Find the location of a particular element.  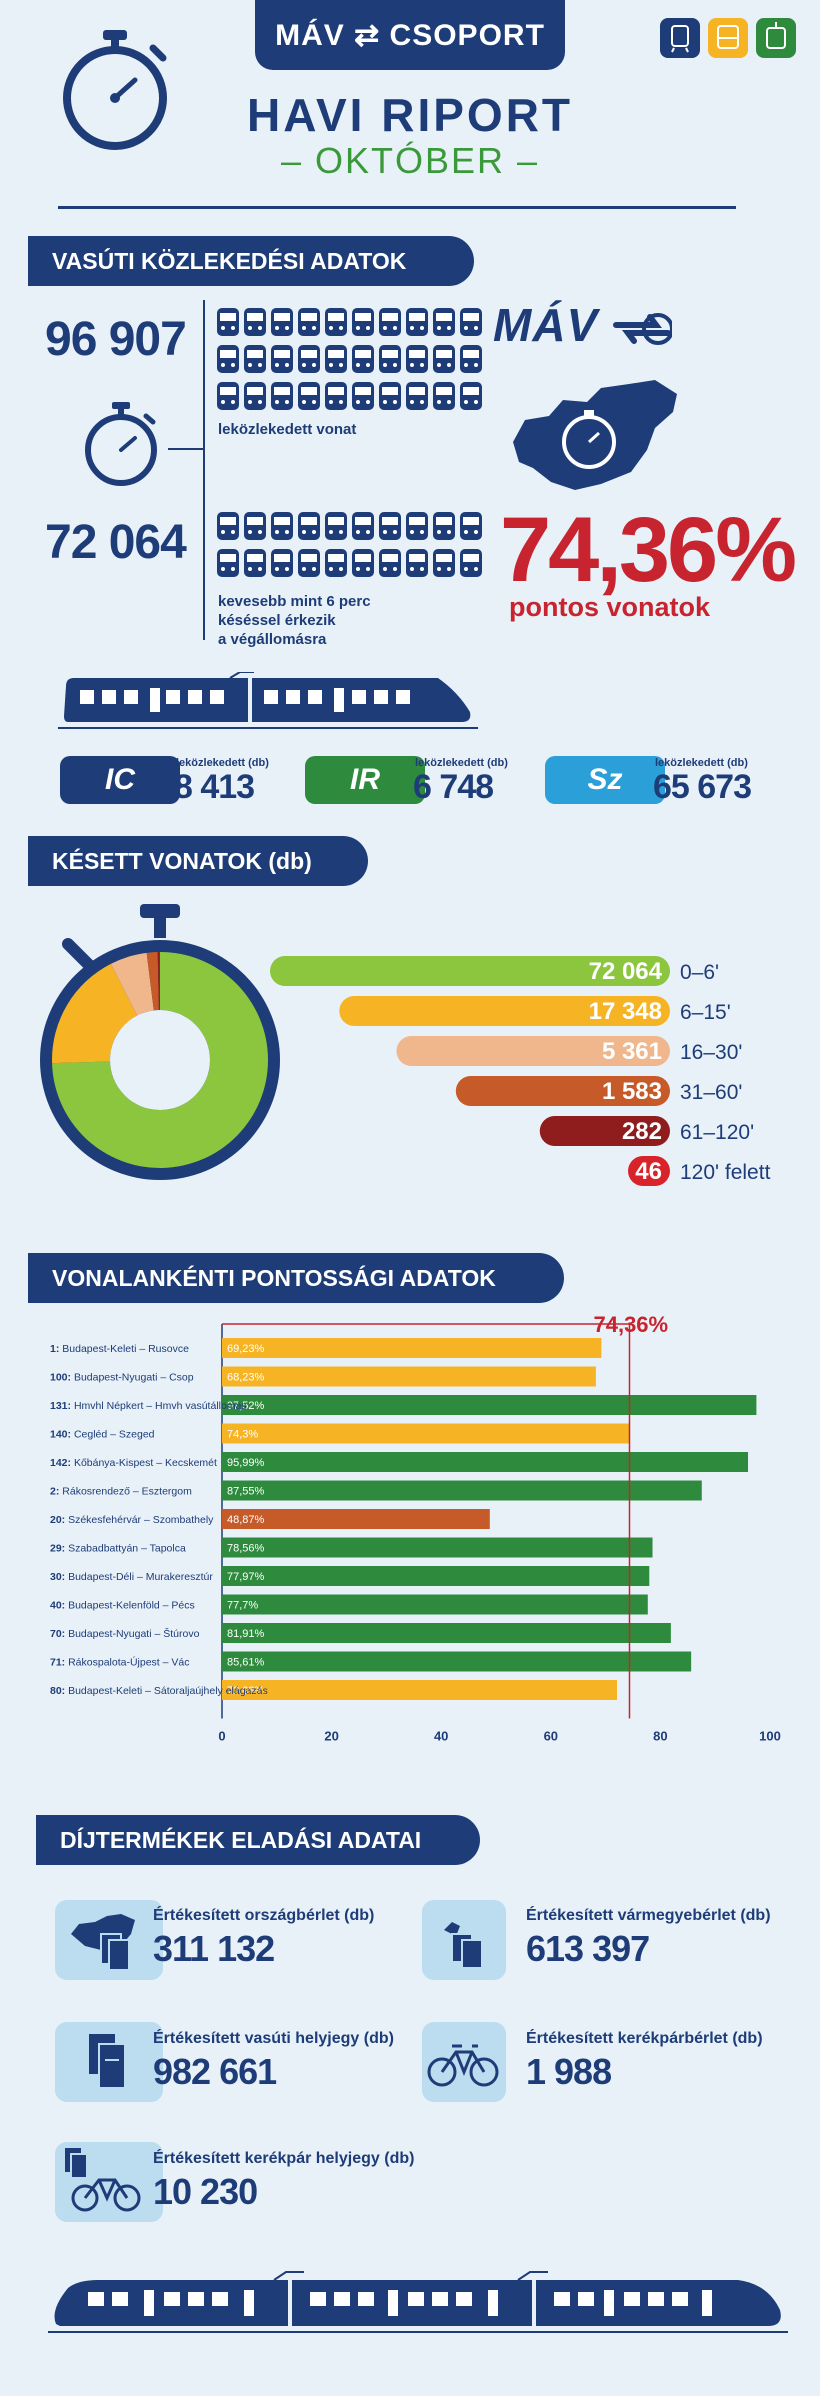

punctuality-percent: 74,36% is located at coordinates (648, 550).